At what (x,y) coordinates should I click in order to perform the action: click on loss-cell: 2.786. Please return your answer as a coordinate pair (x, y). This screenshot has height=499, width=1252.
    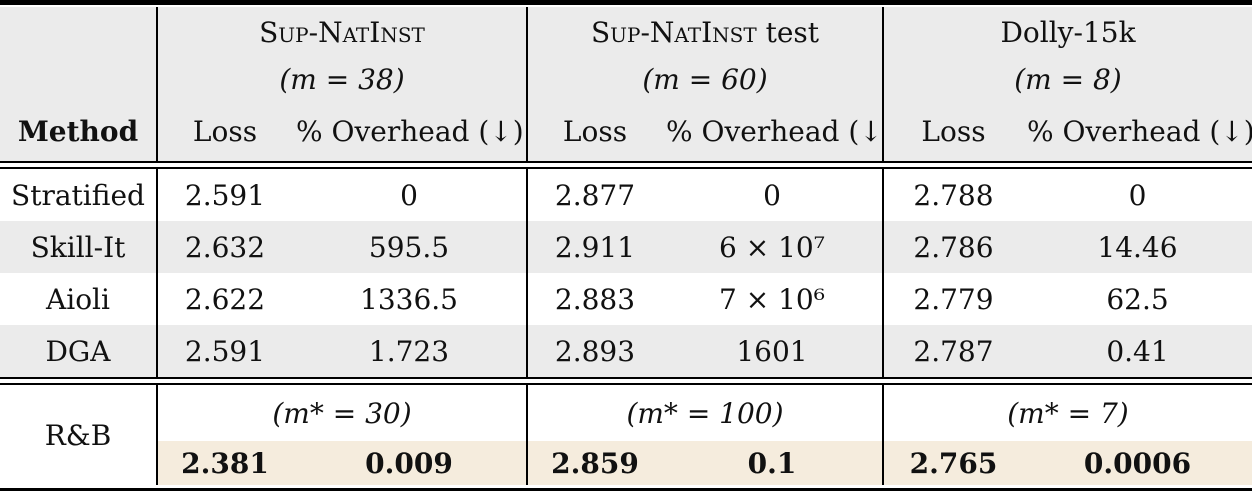
    Looking at the image, I should click on (952, 247).